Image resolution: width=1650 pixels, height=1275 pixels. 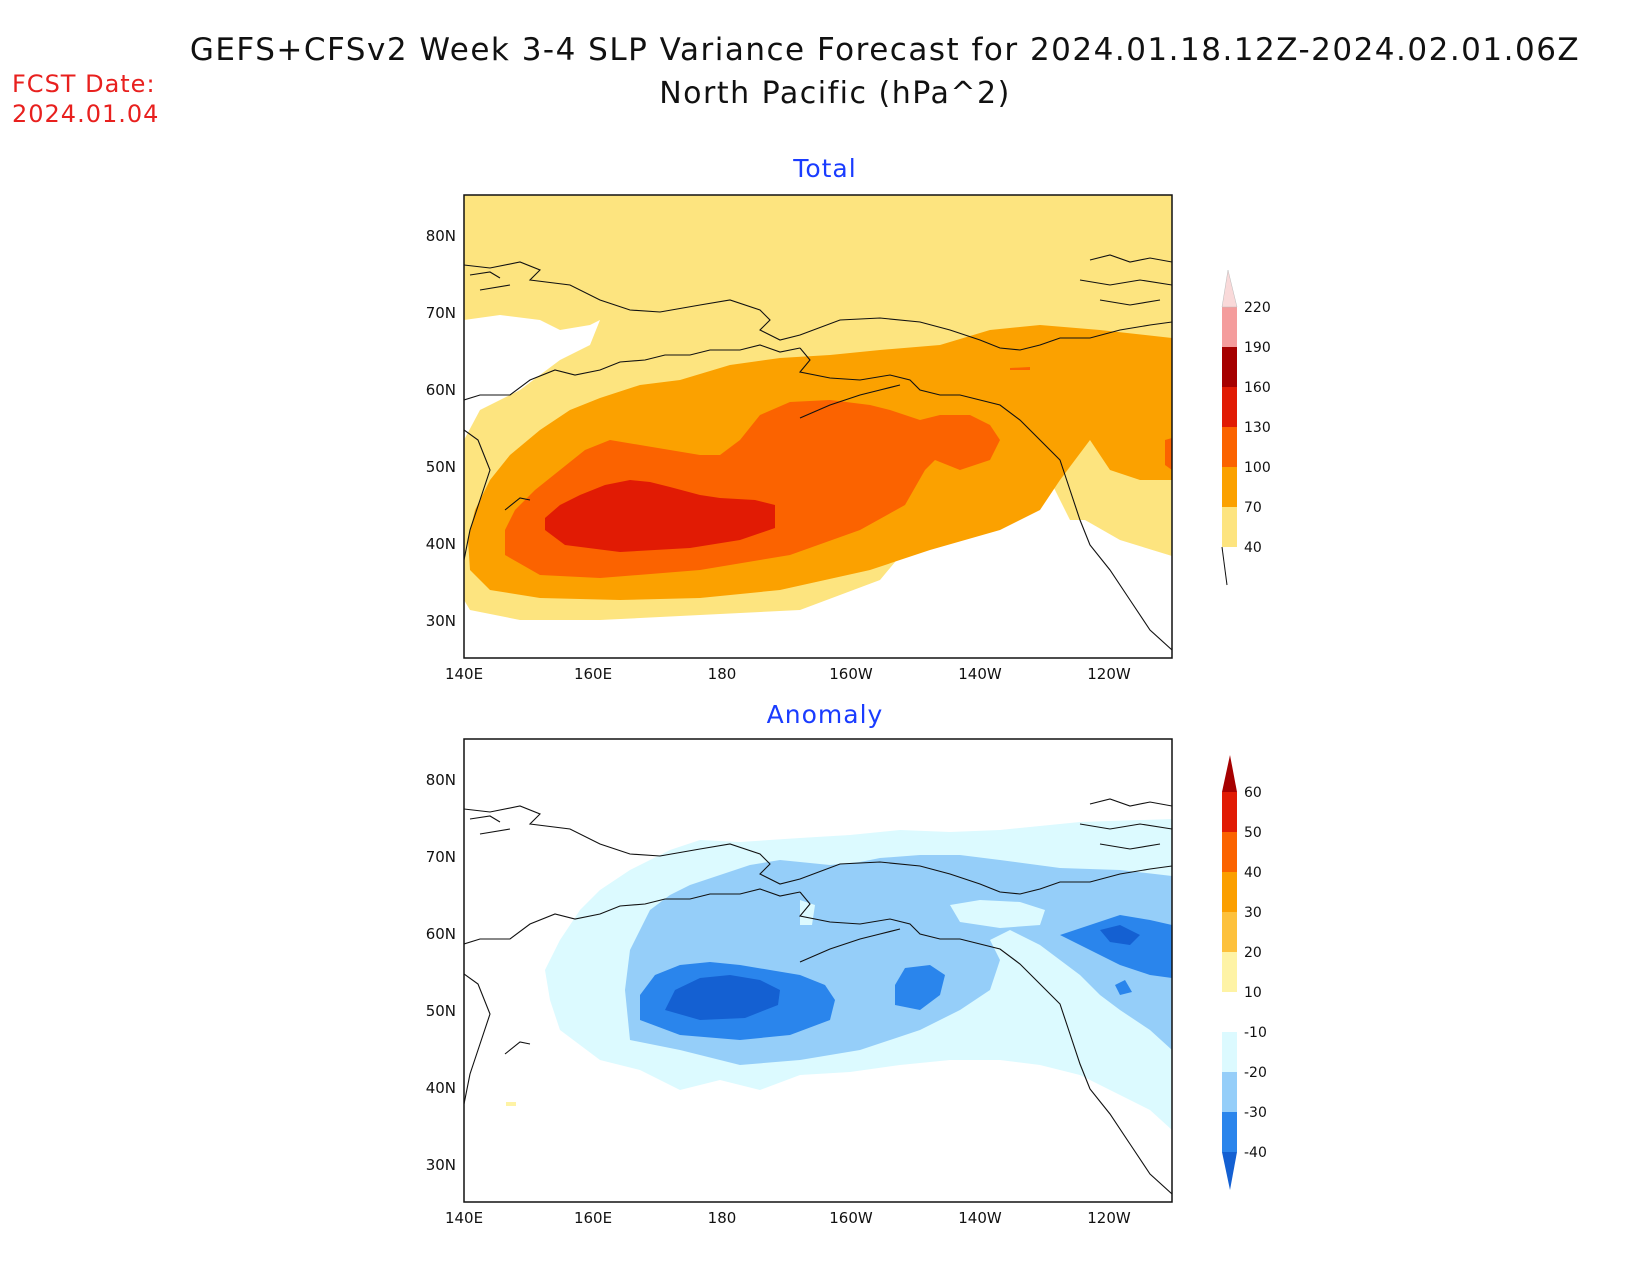 What do you see at coordinates (1257, 348) in the screenshot?
I see `total-cb-label: 190` at bounding box center [1257, 348].